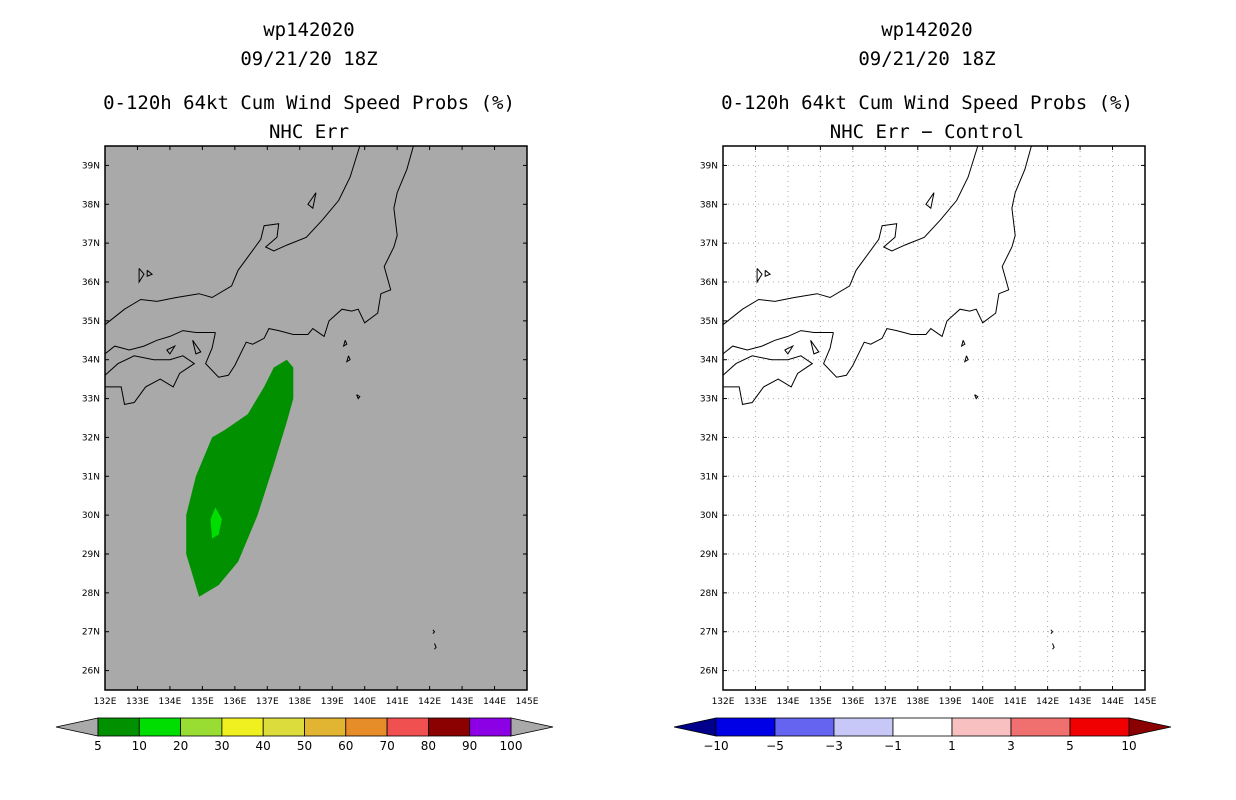 The width and height of the screenshot is (1236, 800). What do you see at coordinates (98, 746) in the screenshot?
I see `colorbar-label: 5` at bounding box center [98, 746].